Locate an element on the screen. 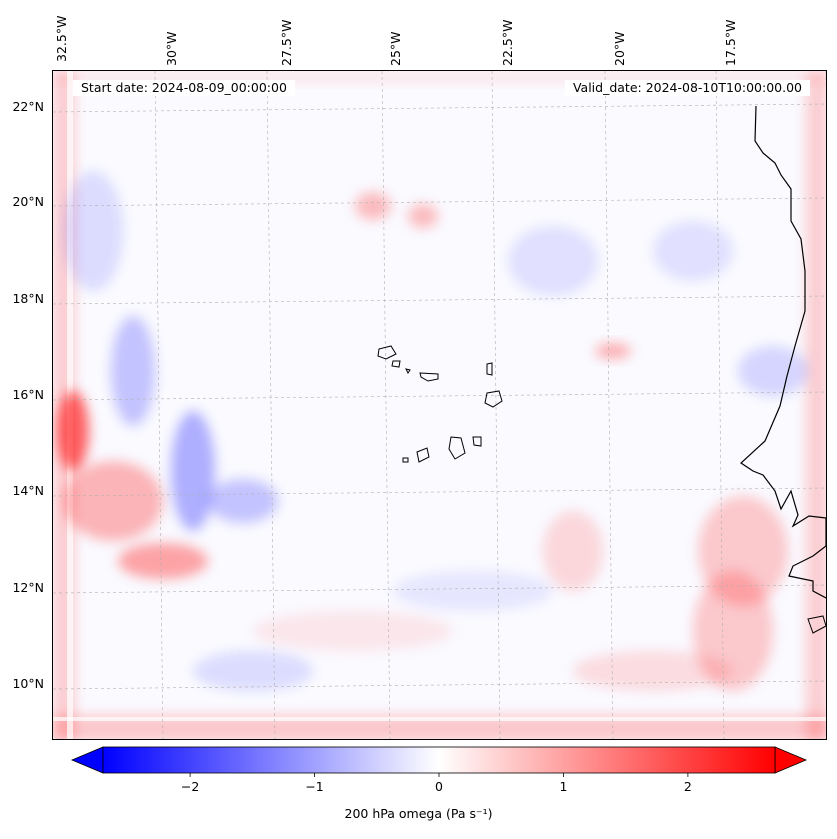 This screenshot has height=839, width=837. lat-label: 20°N is located at coordinates (28, 201).